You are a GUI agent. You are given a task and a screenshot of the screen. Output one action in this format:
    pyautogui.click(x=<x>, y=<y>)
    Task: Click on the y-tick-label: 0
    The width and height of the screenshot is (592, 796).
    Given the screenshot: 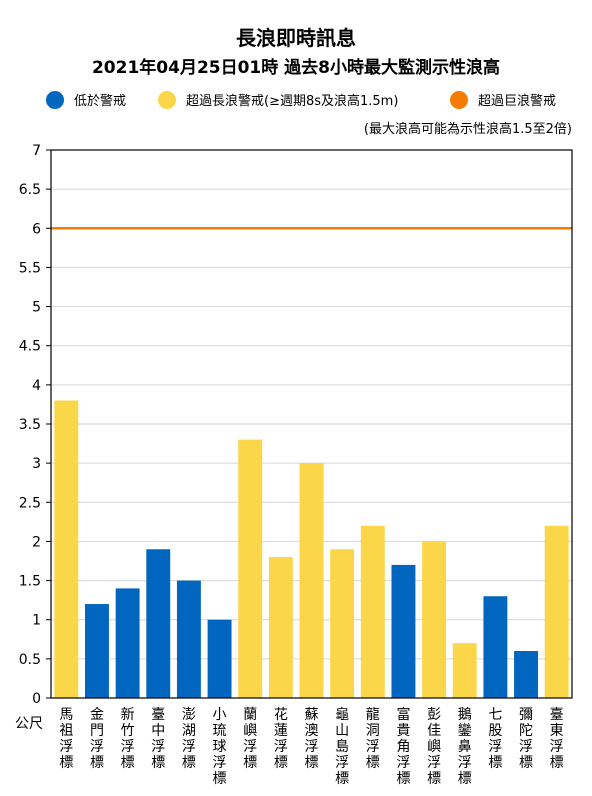 What is the action you would take?
    pyautogui.click(x=36, y=699)
    